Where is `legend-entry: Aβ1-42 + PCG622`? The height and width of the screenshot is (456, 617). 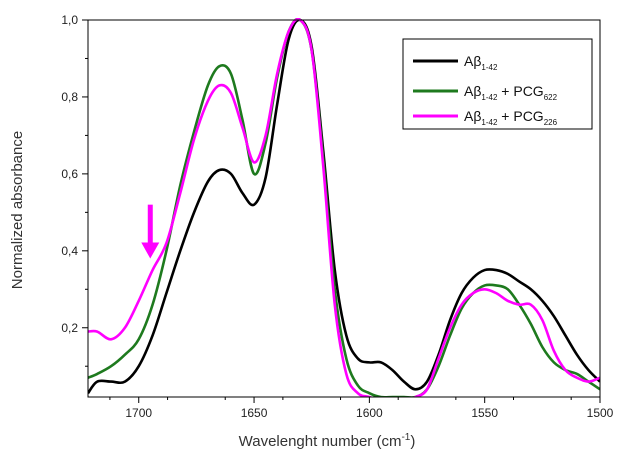
legend-entry: Aβ1-42 + PCG622 is located at coordinates (485, 92).